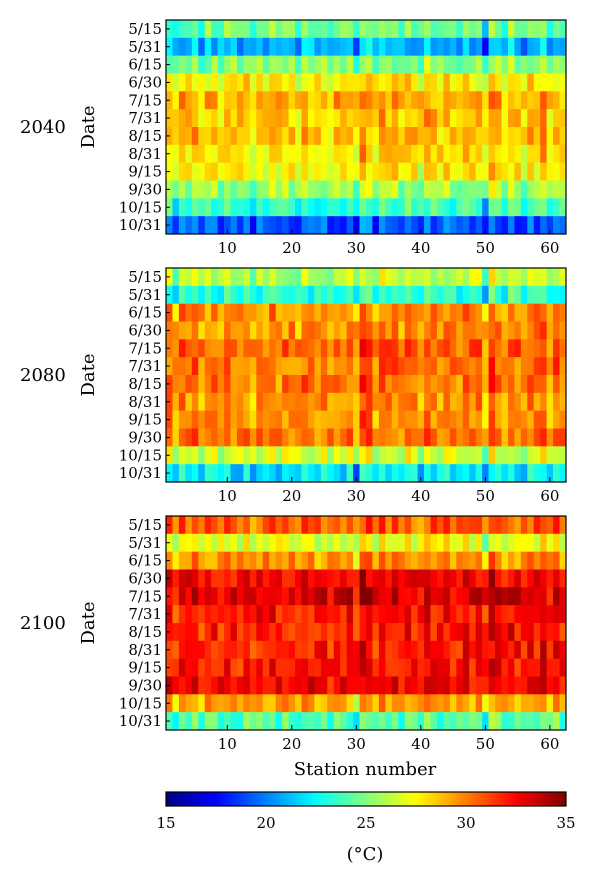 This screenshot has height=883, width=600. I want to click on date-tick-label: 8/31, so click(145, 402).